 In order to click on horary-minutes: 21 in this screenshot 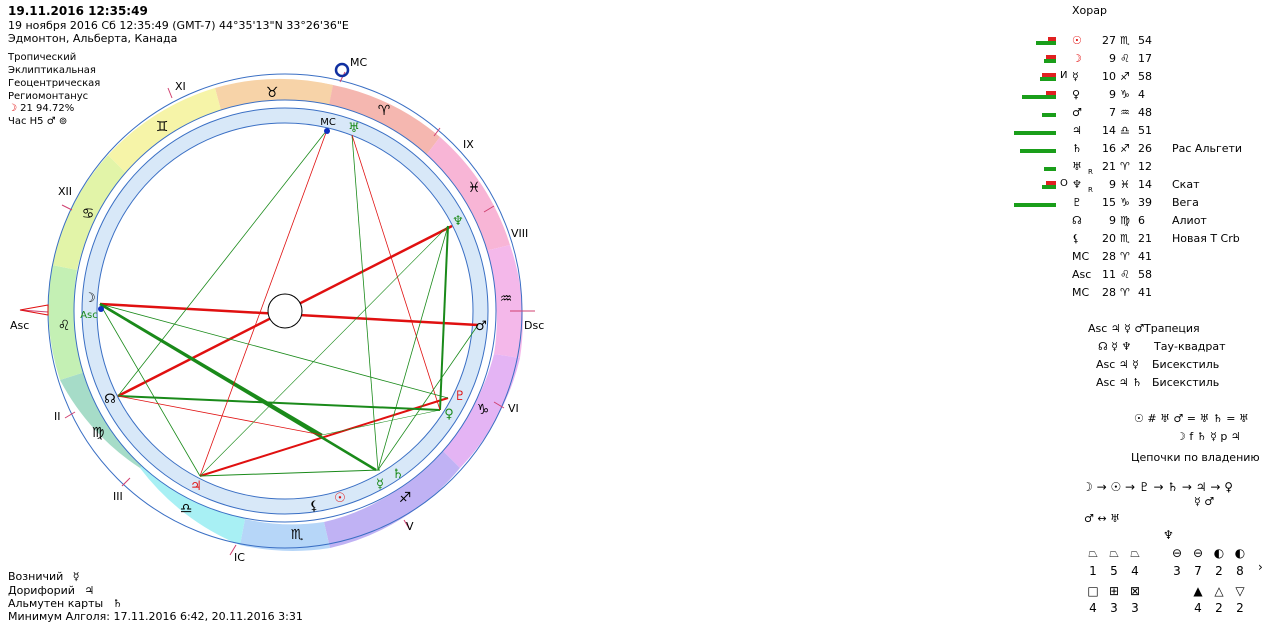, I will do `click(1145, 238)`.